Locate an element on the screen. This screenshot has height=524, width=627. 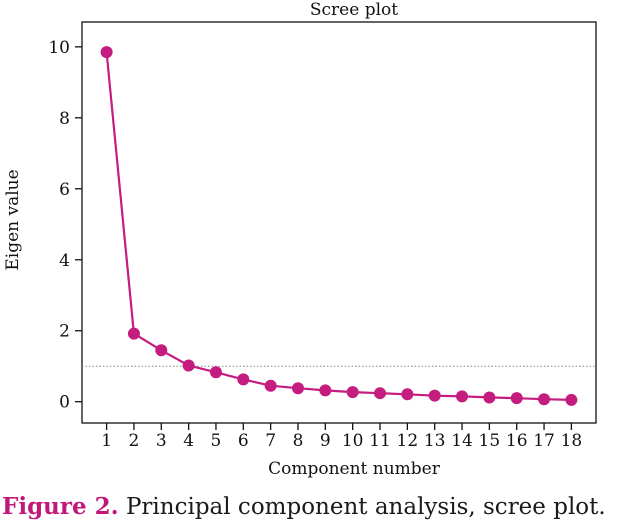
x-tick-label: 9 is located at coordinates (325, 441).